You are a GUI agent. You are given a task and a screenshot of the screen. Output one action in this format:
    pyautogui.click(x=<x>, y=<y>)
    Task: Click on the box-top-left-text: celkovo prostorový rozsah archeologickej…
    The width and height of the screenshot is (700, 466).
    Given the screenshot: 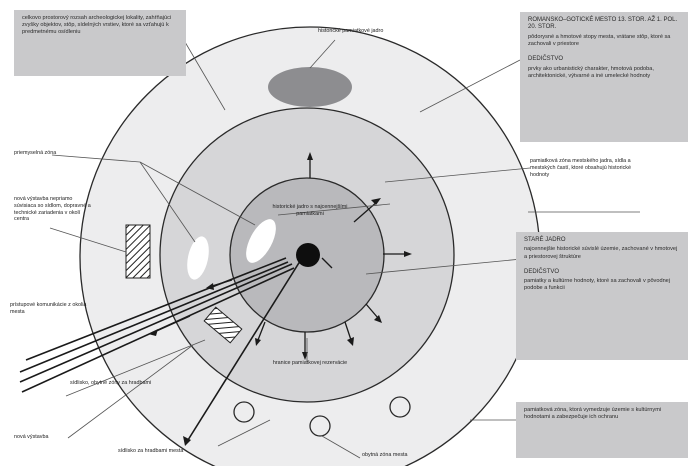 What is the action you would take?
    pyautogui.click(x=97, y=25)
    